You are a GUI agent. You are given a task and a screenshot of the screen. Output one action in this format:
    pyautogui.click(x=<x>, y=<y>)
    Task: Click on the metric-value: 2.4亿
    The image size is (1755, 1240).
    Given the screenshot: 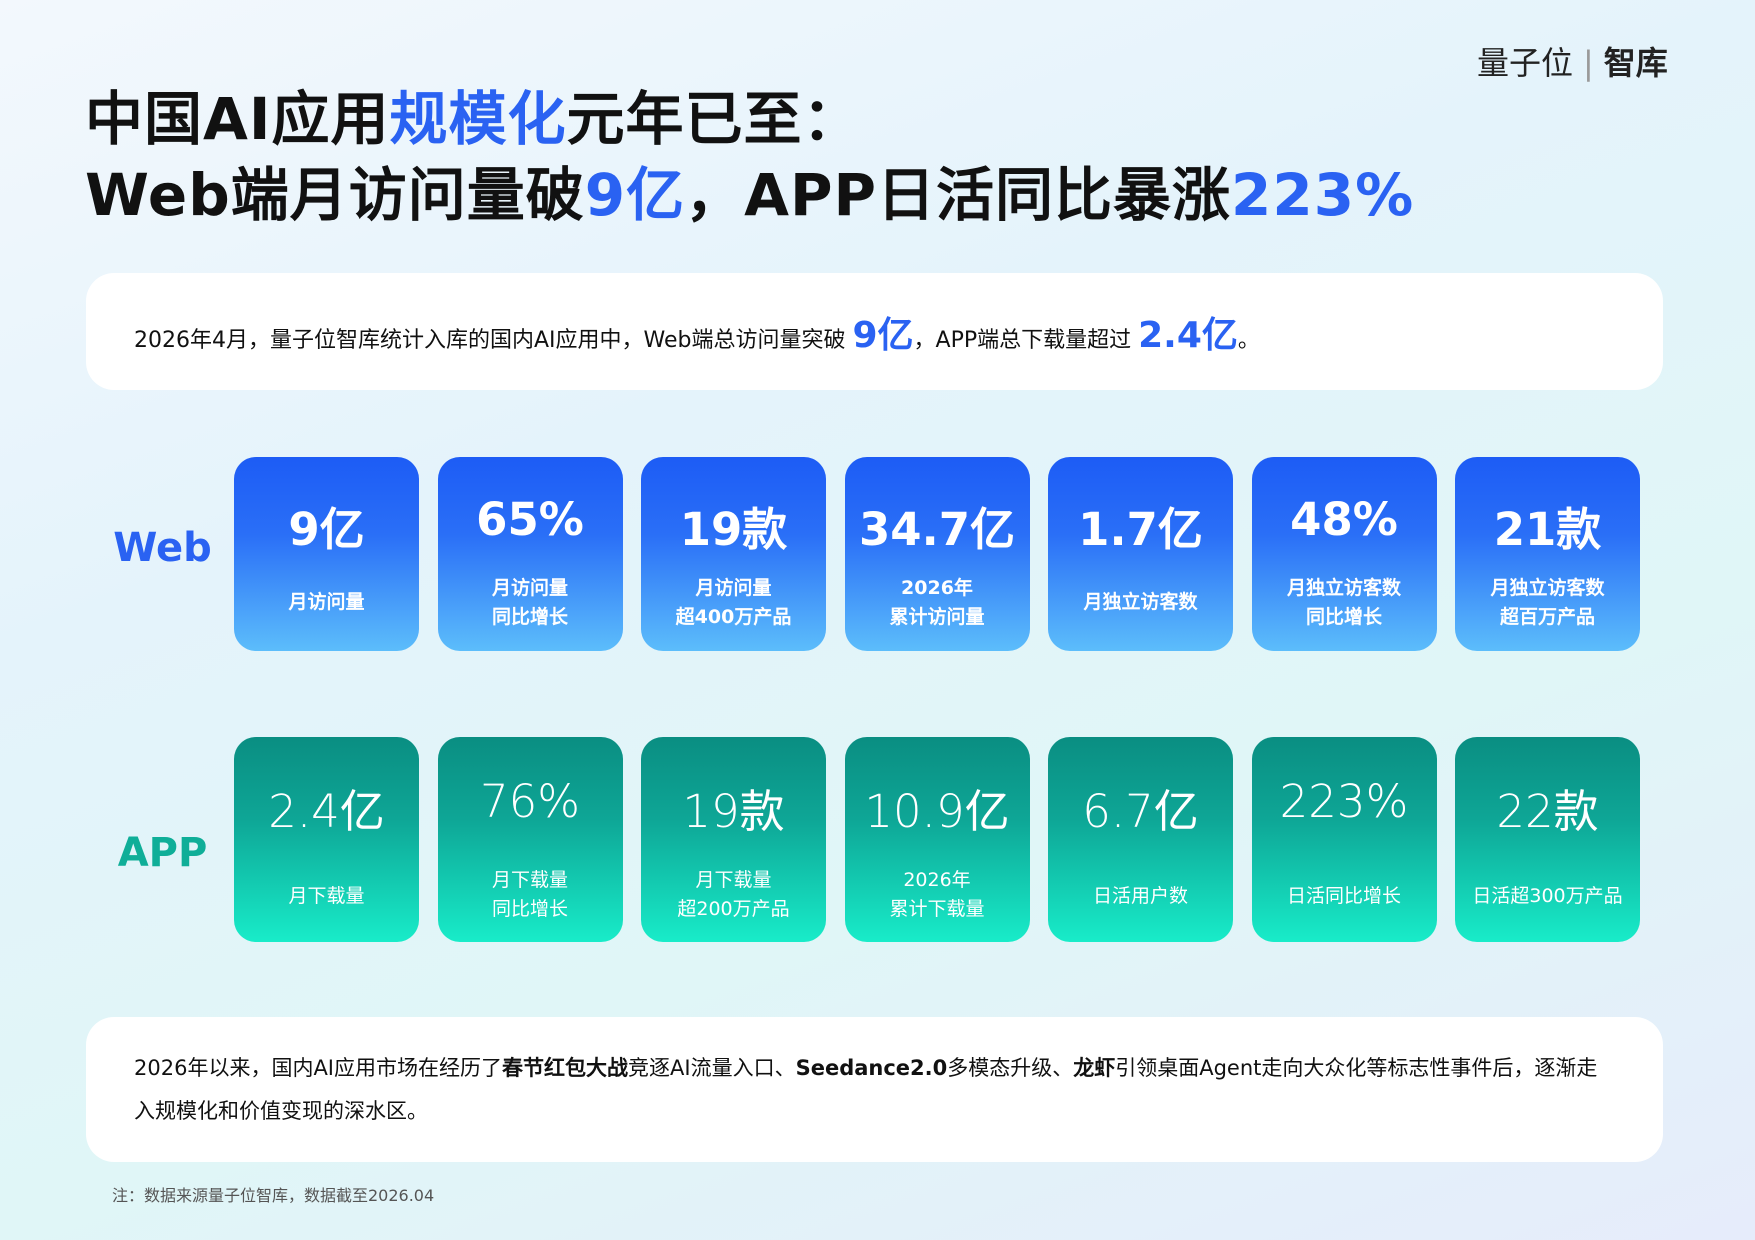 What is the action you would take?
    pyautogui.click(x=326, y=811)
    